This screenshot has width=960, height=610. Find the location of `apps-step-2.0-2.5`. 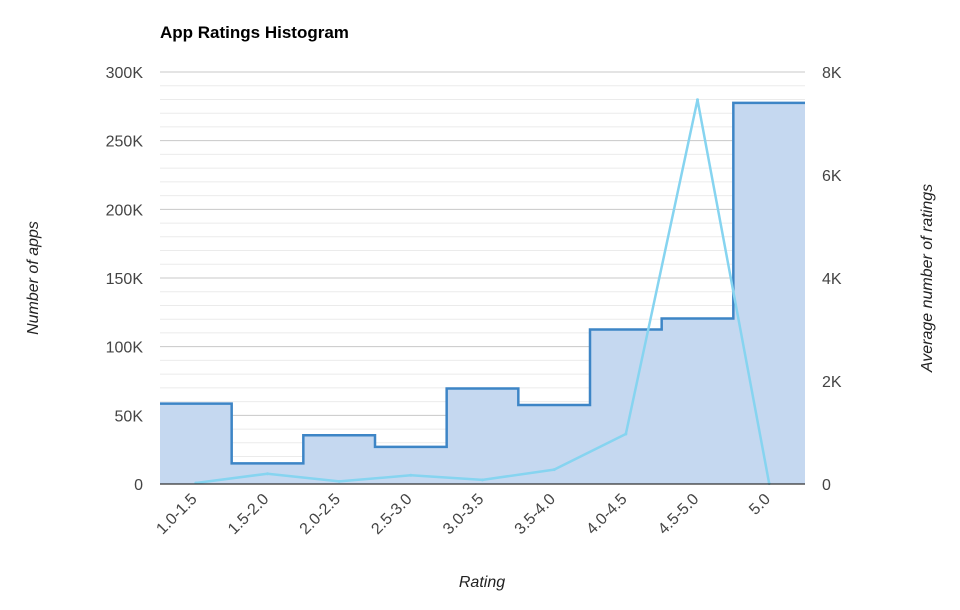

apps-step-2.0-2.5 is located at coordinates (339, 459).